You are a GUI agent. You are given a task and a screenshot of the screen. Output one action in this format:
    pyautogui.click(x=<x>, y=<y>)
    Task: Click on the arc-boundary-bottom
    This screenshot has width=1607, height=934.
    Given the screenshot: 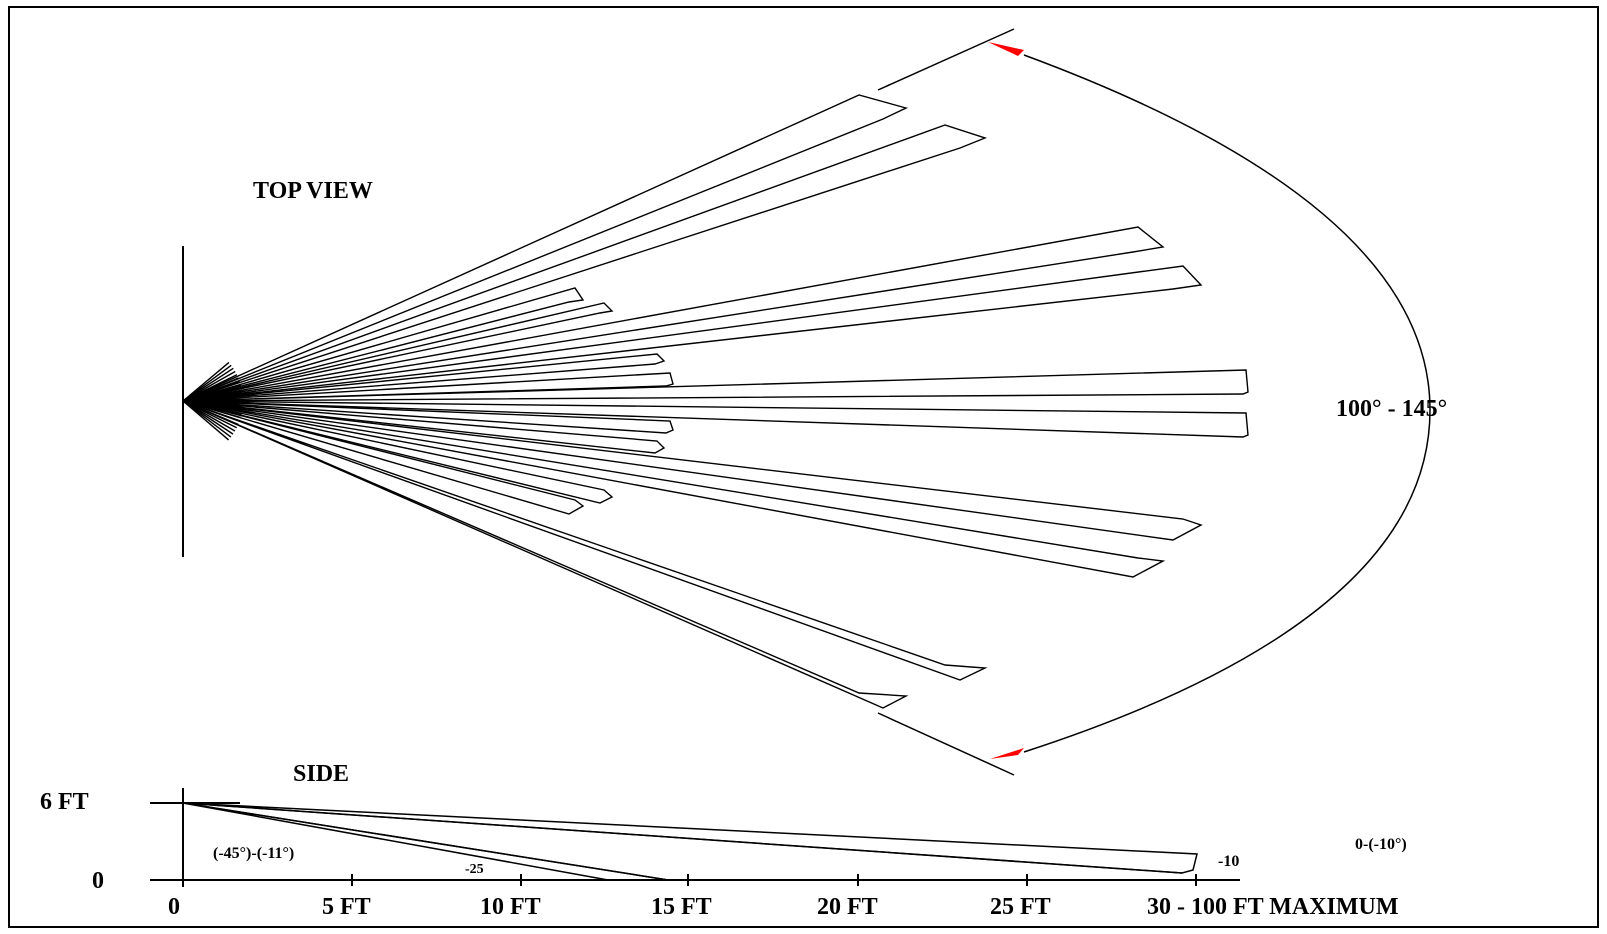 What is the action you would take?
    pyautogui.click(x=946, y=744)
    